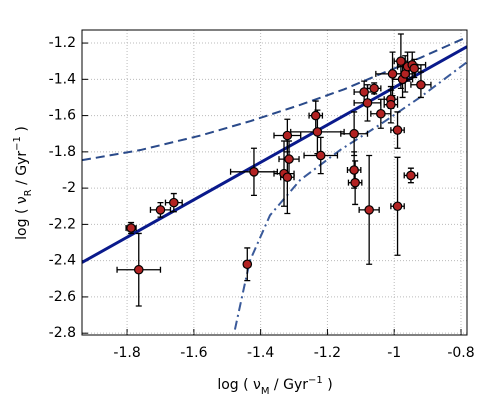  Describe the element at coordinates (62, 224) in the screenshot. I see `y-tick-label: -2.2` at that location.